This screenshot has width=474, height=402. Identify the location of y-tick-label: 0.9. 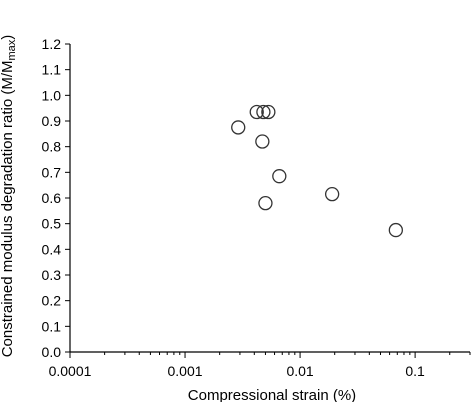
(52, 121).